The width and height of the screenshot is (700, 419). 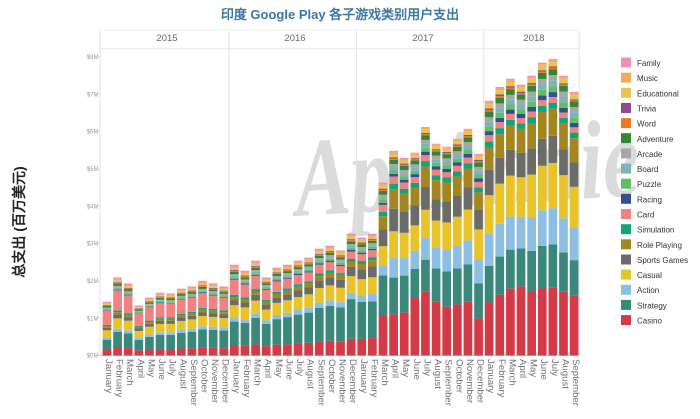 I want to click on svg-text: 2017, so click(x=422, y=38).